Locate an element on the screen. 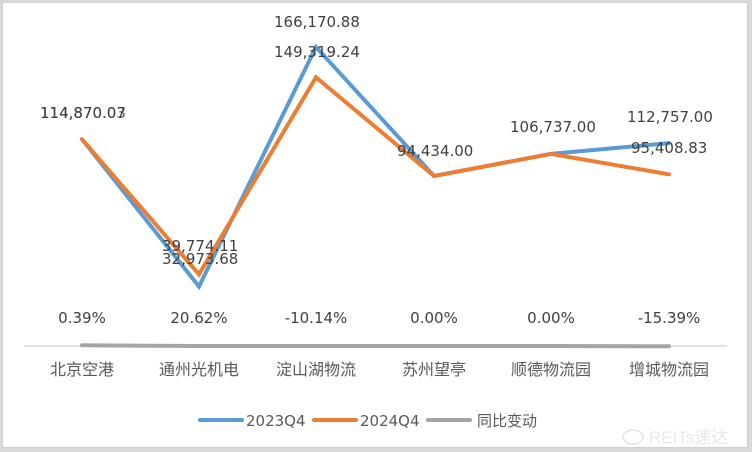 The image size is (752, 452). x-tick-5: 增城物流园 is located at coordinates (669, 369).